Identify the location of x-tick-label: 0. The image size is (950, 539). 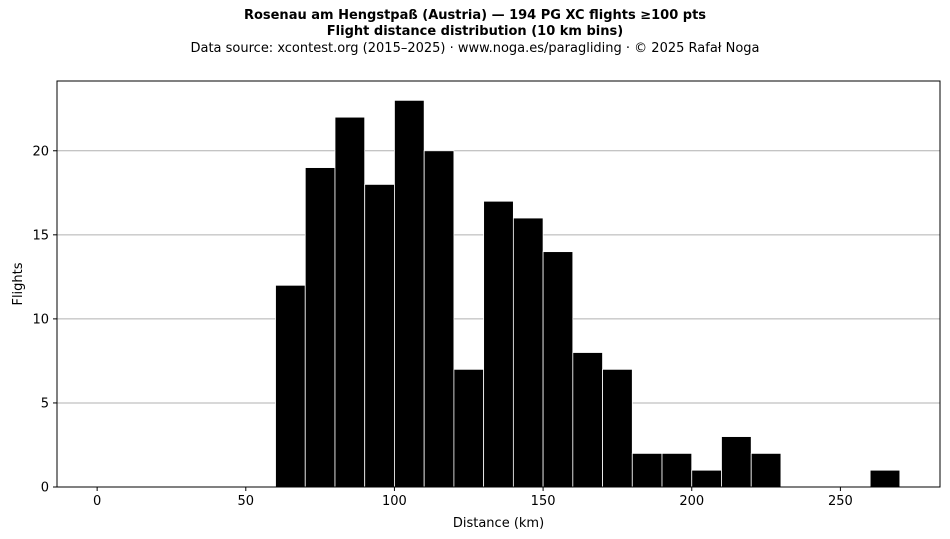
(97, 501).